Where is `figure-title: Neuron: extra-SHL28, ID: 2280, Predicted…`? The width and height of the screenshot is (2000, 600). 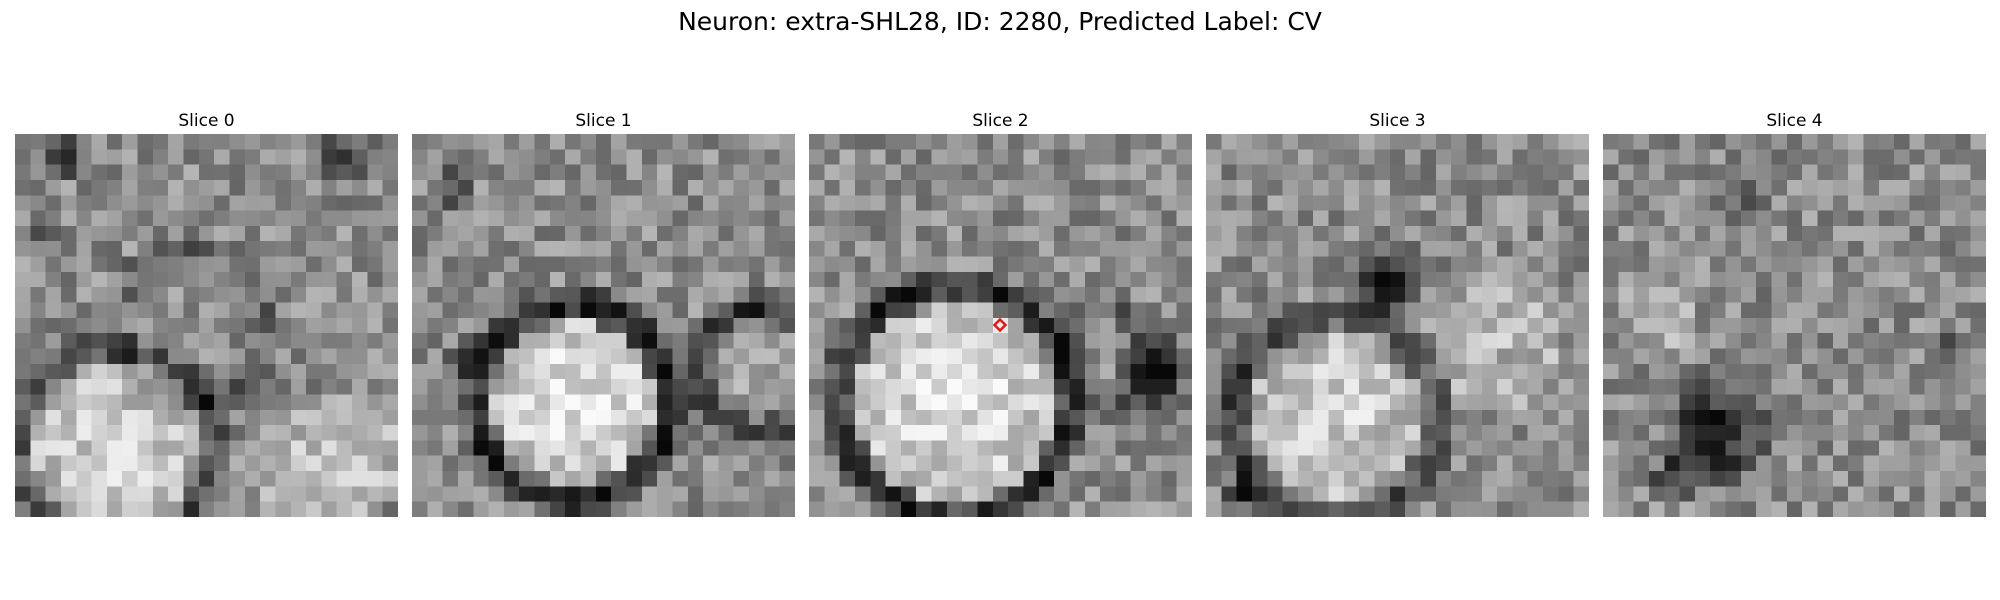 figure-title: Neuron: extra-SHL28, ID: 2280, Predicted… is located at coordinates (1000, 21).